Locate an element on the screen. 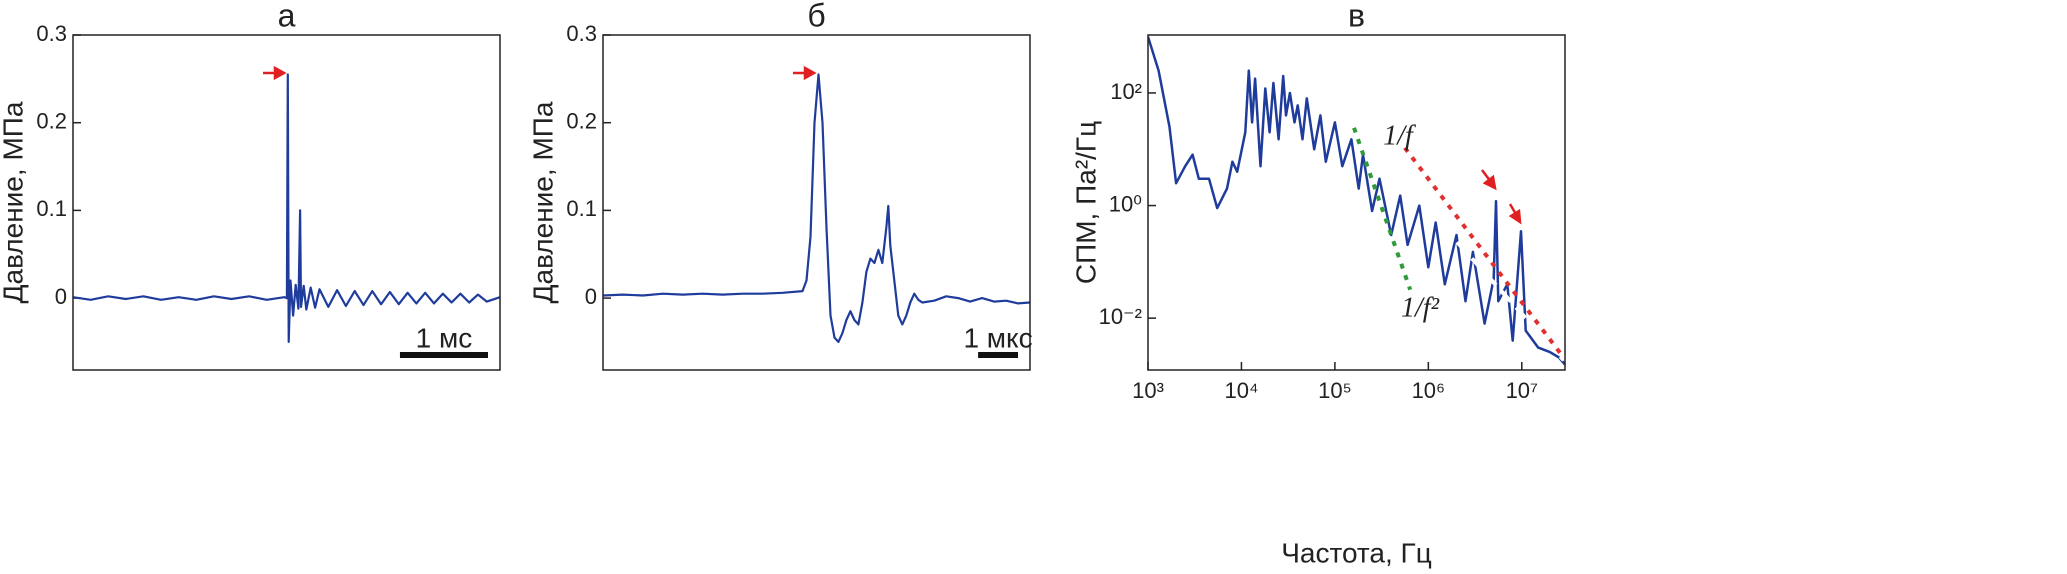 The height and width of the screenshot is (574, 2067). y-tick-label: 10² is located at coordinates (1126, 91).